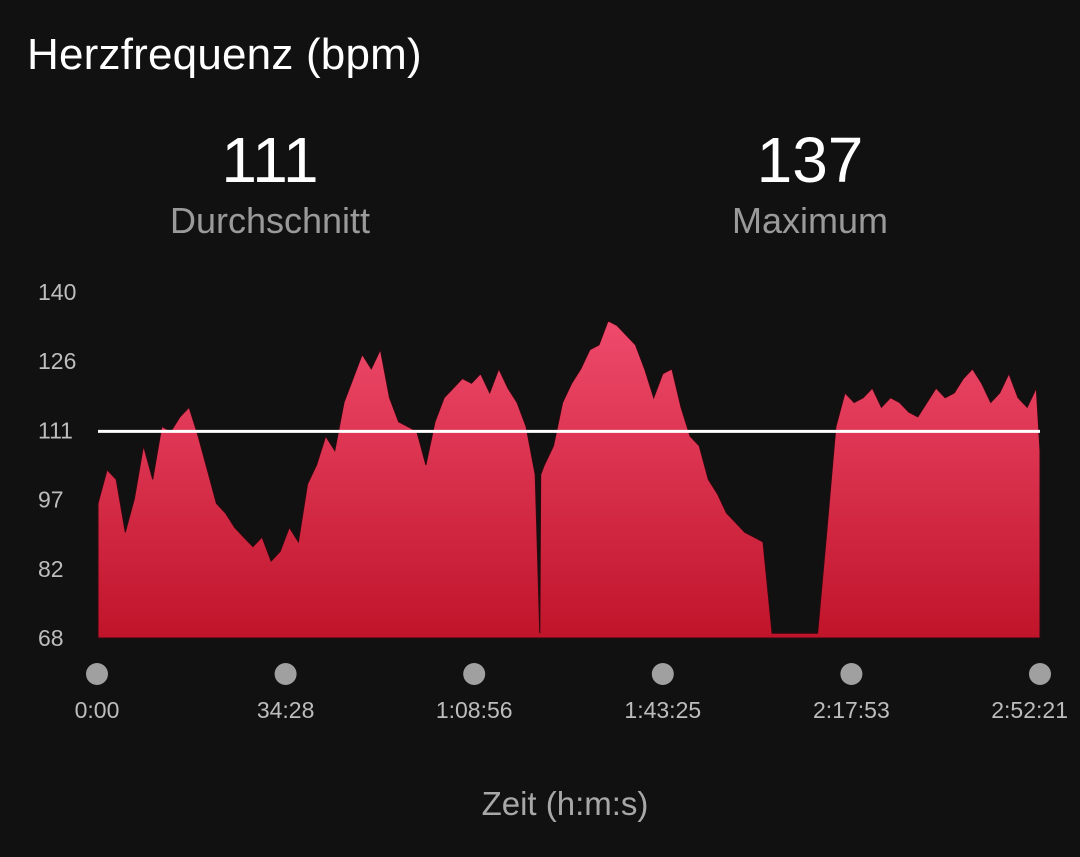 This screenshot has height=857, width=1080. What do you see at coordinates (97, 710) in the screenshot?
I see `x-tick-label: 0:00` at bounding box center [97, 710].